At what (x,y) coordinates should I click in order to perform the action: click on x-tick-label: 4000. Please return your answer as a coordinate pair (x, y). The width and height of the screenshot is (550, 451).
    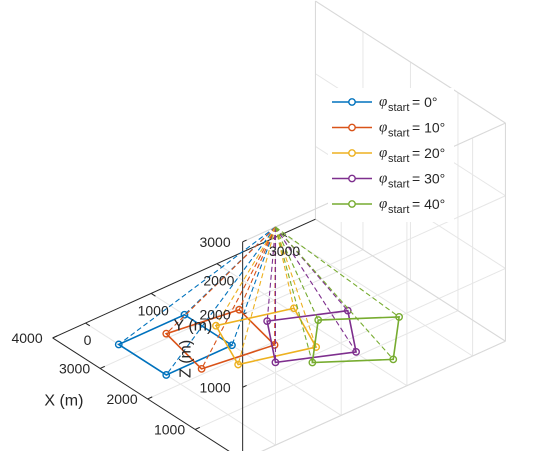
    Looking at the image, I should click on (26, 338).